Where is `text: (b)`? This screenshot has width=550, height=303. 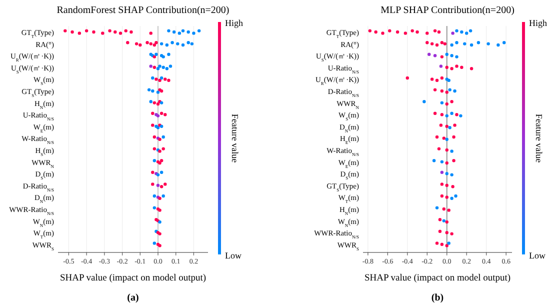
text: (b) is located at coordinates (437, 297).